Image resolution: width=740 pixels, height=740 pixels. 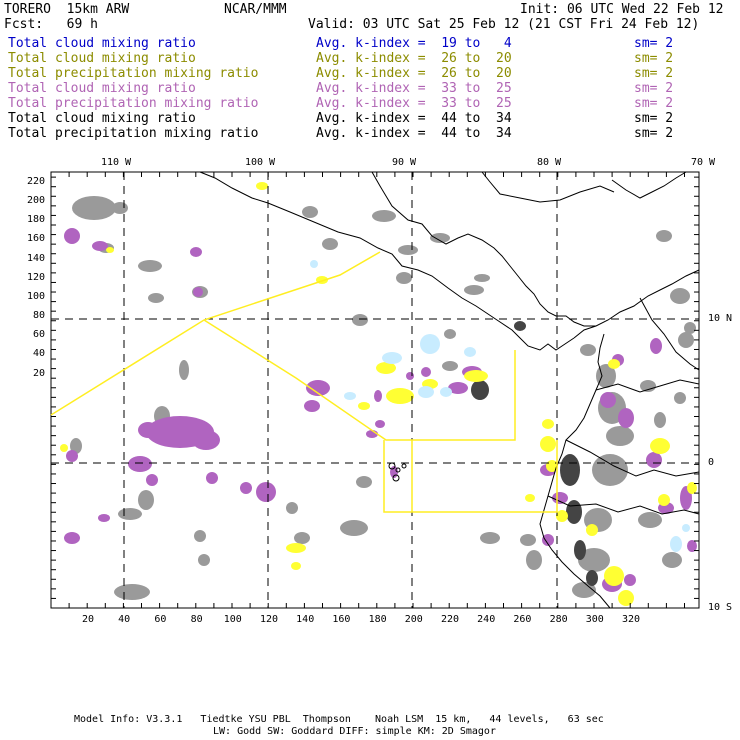 What do you see at coordinates (196, 619) in the screenshot?
I see `bottom-grid-label: 80` at bounding box center [196, 619].